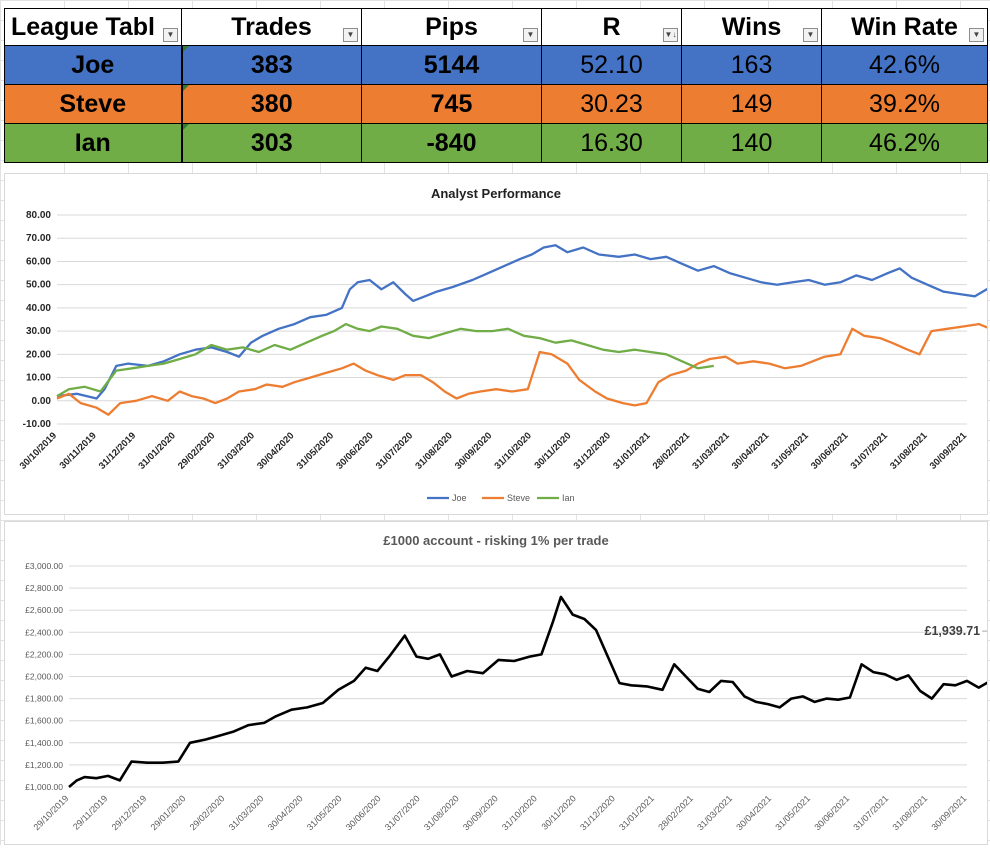 This screenshot has height=849, width=990. What do you see at coordinates (949, 451) in the screenshot?
I see `x-tick-label: 30/09/2021` at bounding box center [949, 451].